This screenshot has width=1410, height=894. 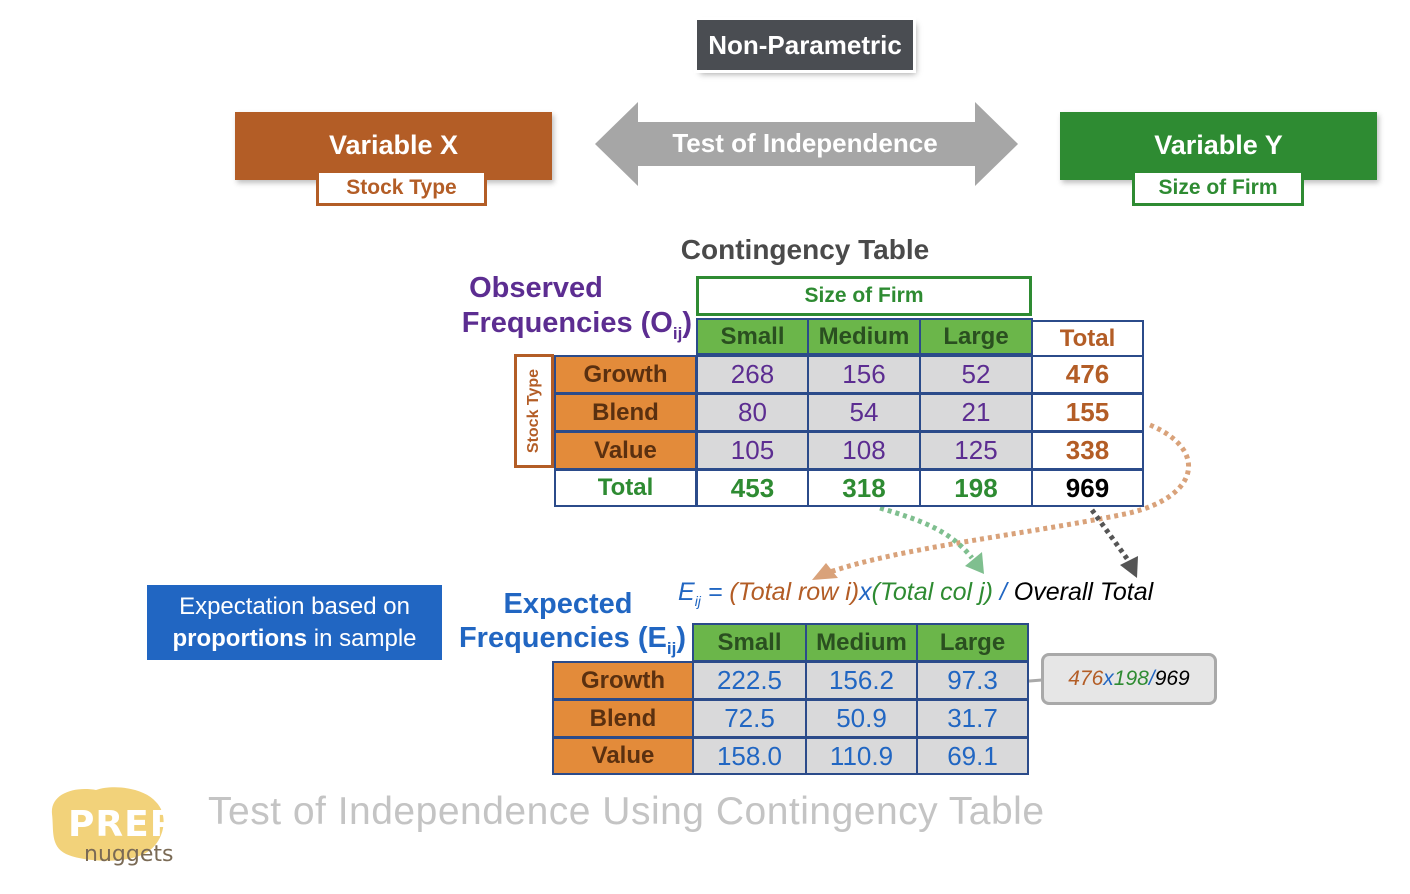 I want to click on test-of-independence-label: Test of Independence, so click(x=805, y=143).